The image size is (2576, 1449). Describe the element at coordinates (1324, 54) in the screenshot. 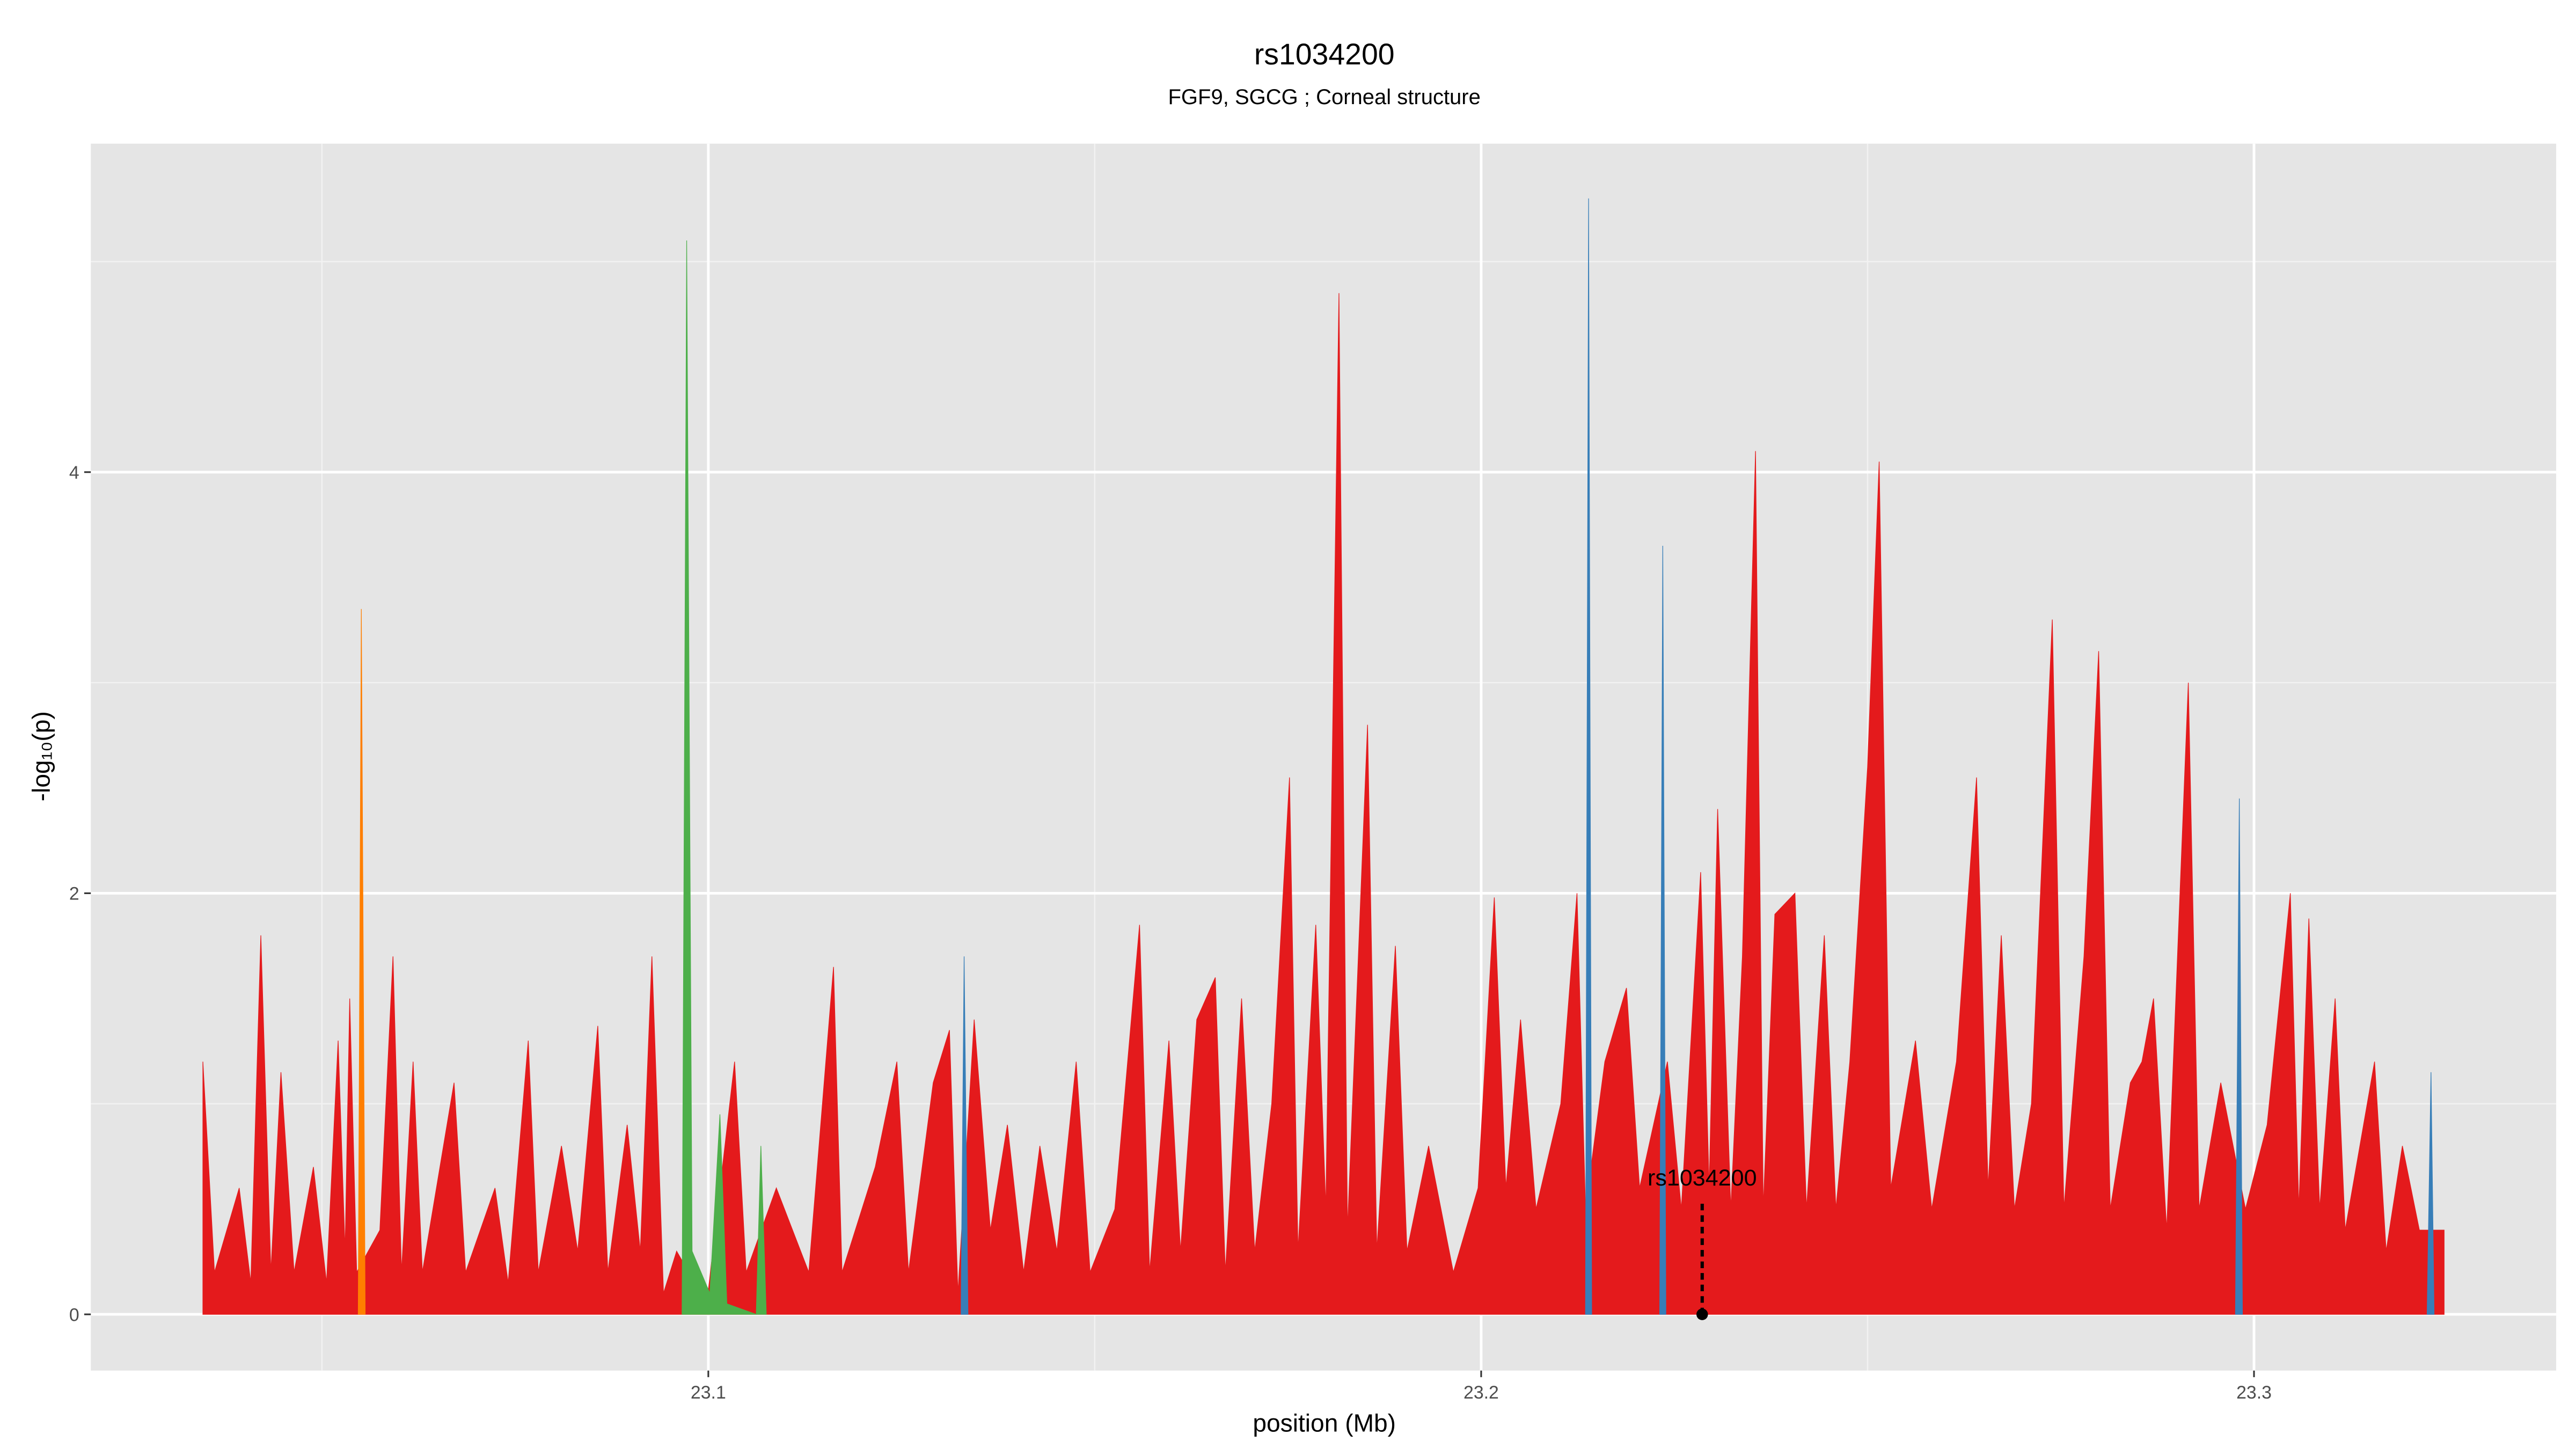

I see `chart-title: rs1034200` at that location.